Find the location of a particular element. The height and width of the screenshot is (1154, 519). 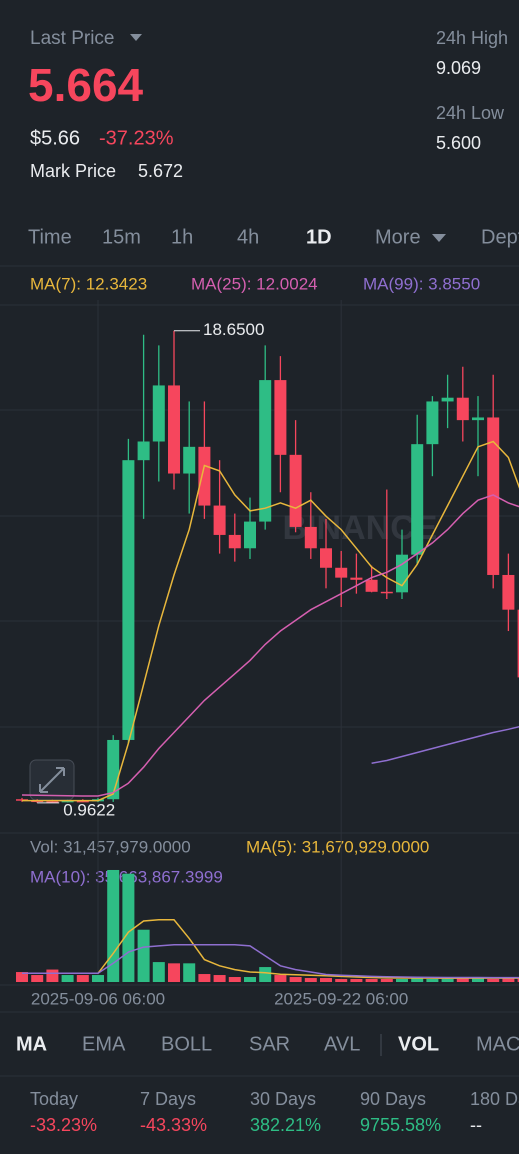

tab: EMA is located at coordinates (104, 1044).